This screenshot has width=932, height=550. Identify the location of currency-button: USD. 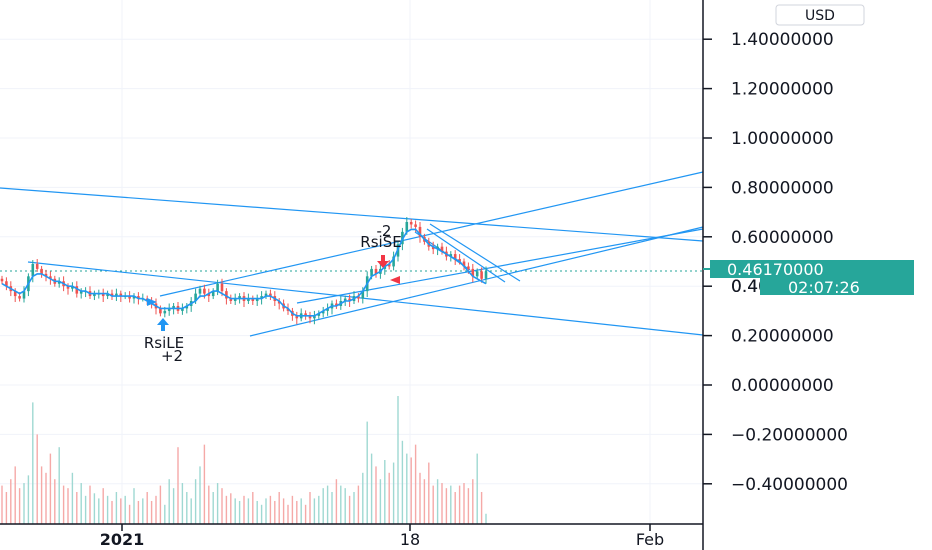
(820, 15).